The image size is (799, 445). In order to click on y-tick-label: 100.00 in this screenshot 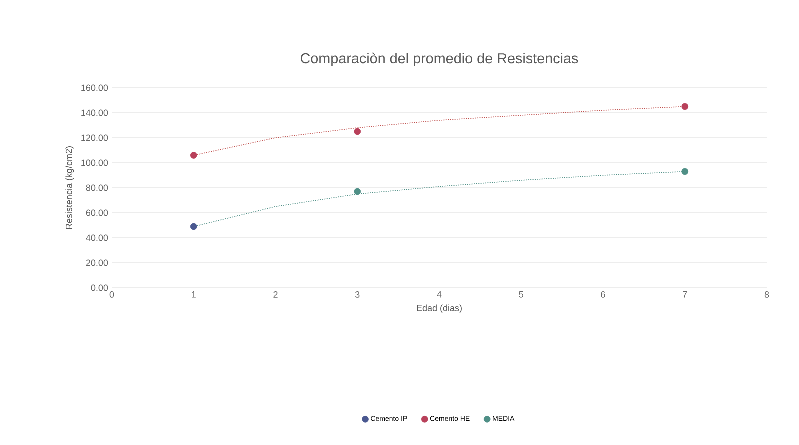, I will do `click(95, 163)`.